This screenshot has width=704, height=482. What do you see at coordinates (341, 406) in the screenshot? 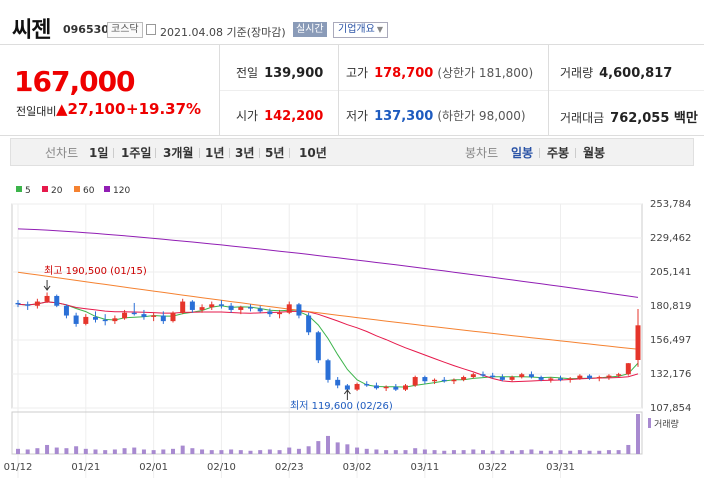
I see `low-annotation: 최저 119,600 (02/26)` at bounding box center [341, 406].